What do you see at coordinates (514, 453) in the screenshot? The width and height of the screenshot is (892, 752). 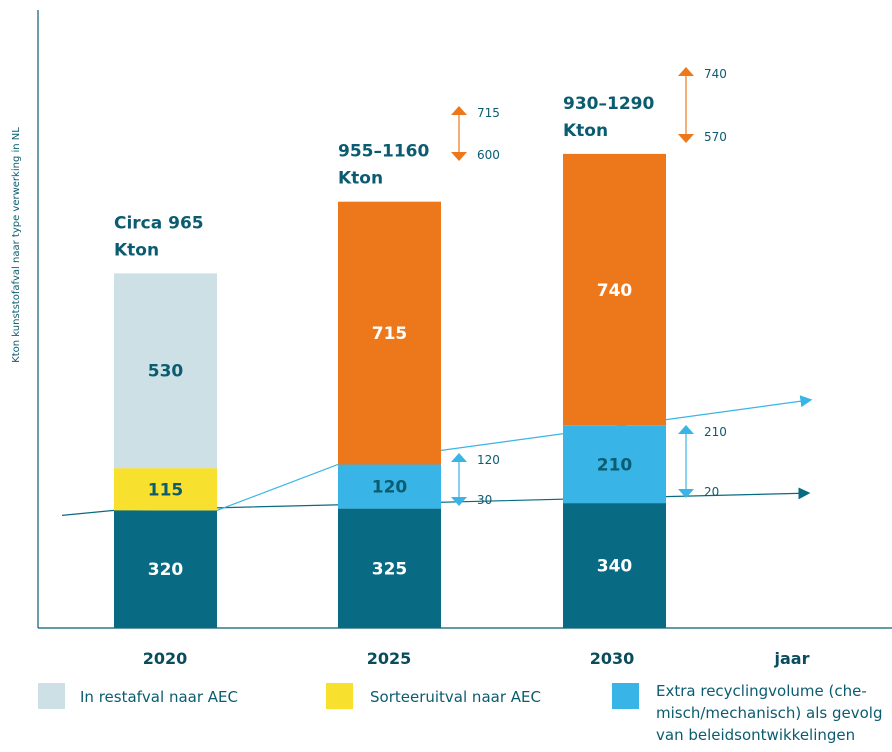 I see `trend-line-light` at bounding box center [514, 453].